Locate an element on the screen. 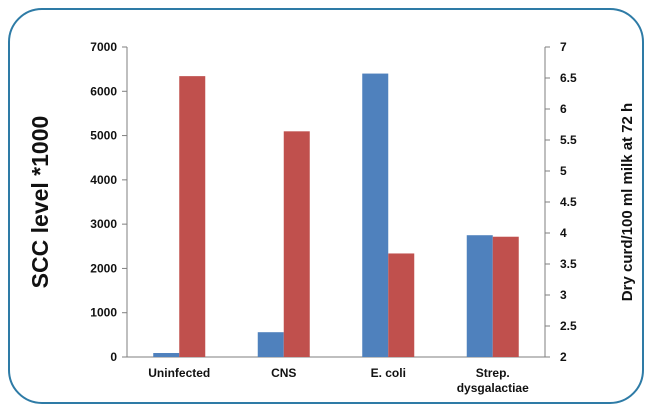 This screenshot has height=410, width=652. category-label: dysgalactiae is located at coordinates (493, 388).